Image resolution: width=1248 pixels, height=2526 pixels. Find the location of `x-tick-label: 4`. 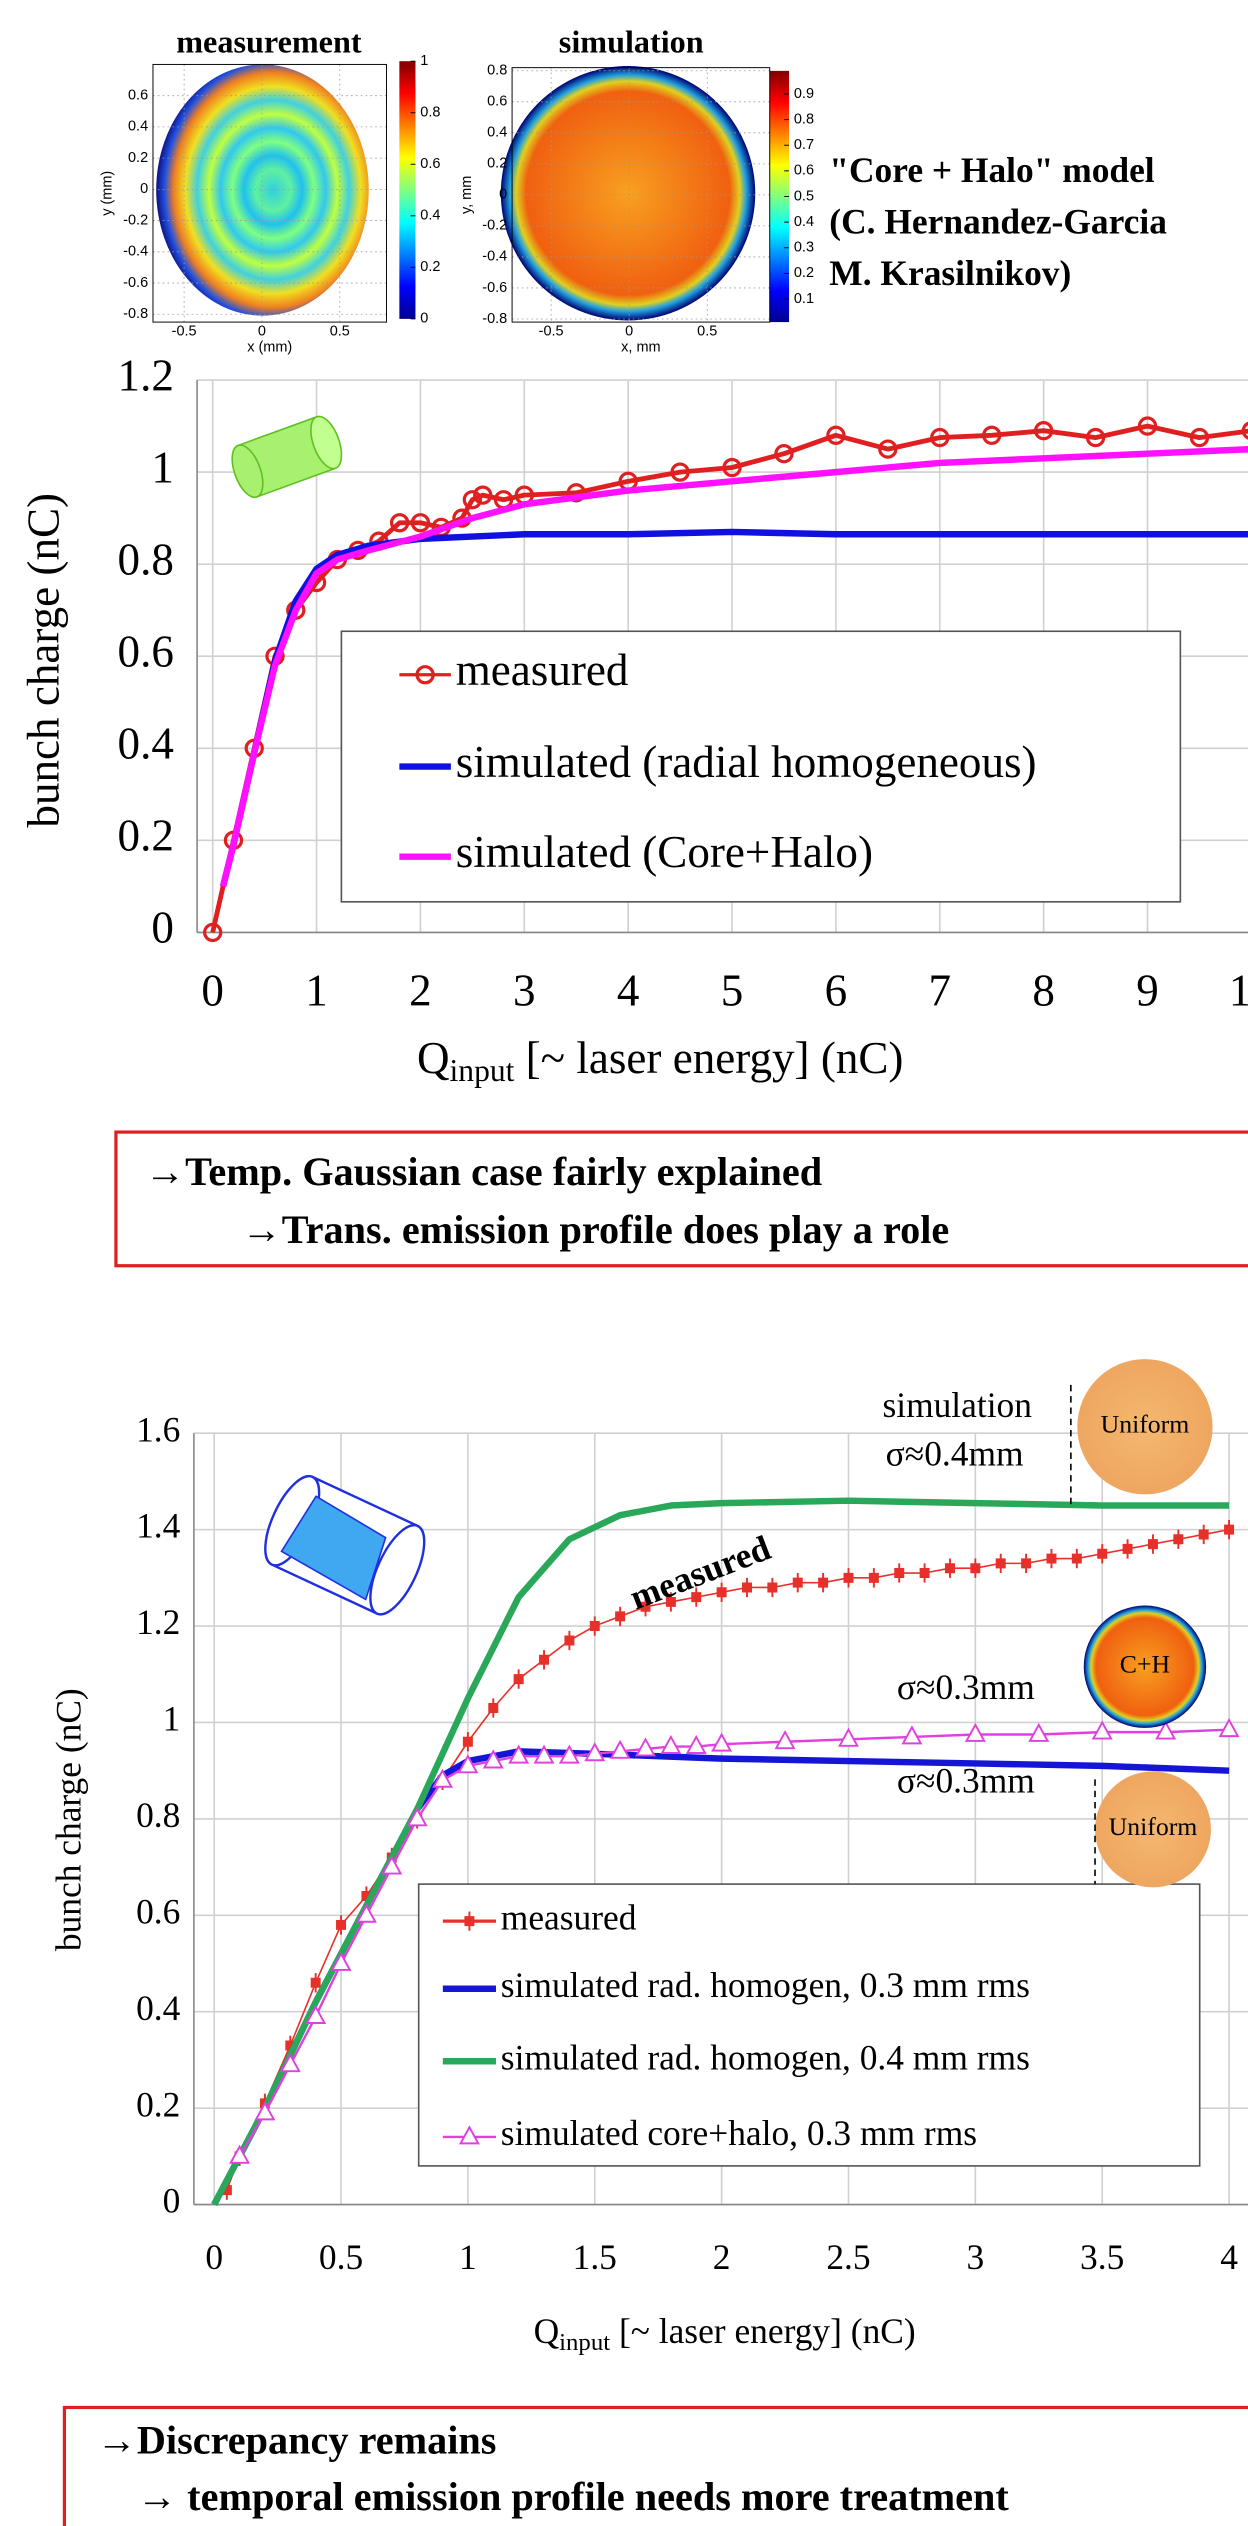

x-tick-label: 4 is located at coordinates (628, 991).